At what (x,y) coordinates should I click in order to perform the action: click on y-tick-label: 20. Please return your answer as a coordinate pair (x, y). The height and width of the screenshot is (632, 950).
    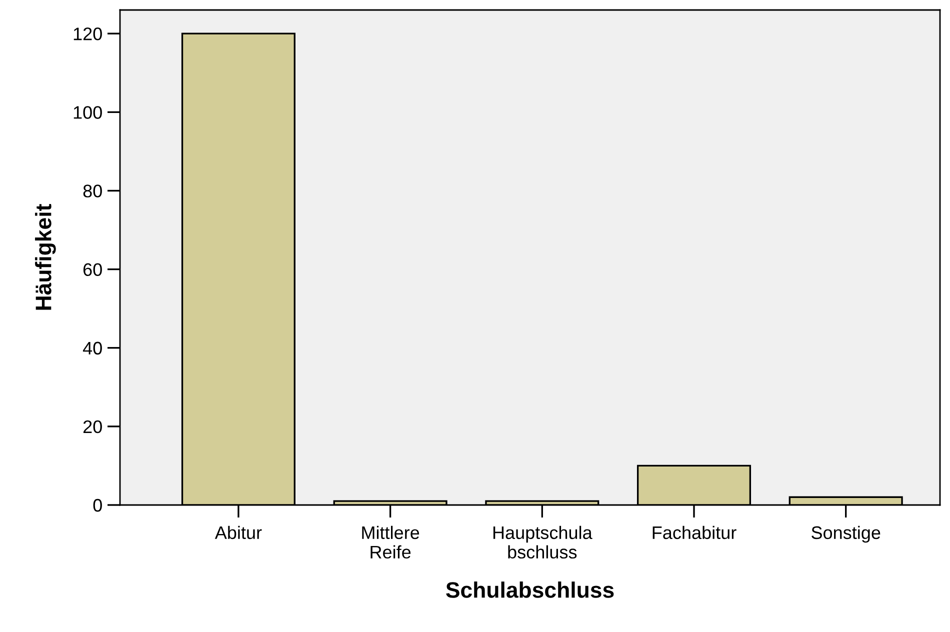
    Looking at the image, I should click on (92, 427).